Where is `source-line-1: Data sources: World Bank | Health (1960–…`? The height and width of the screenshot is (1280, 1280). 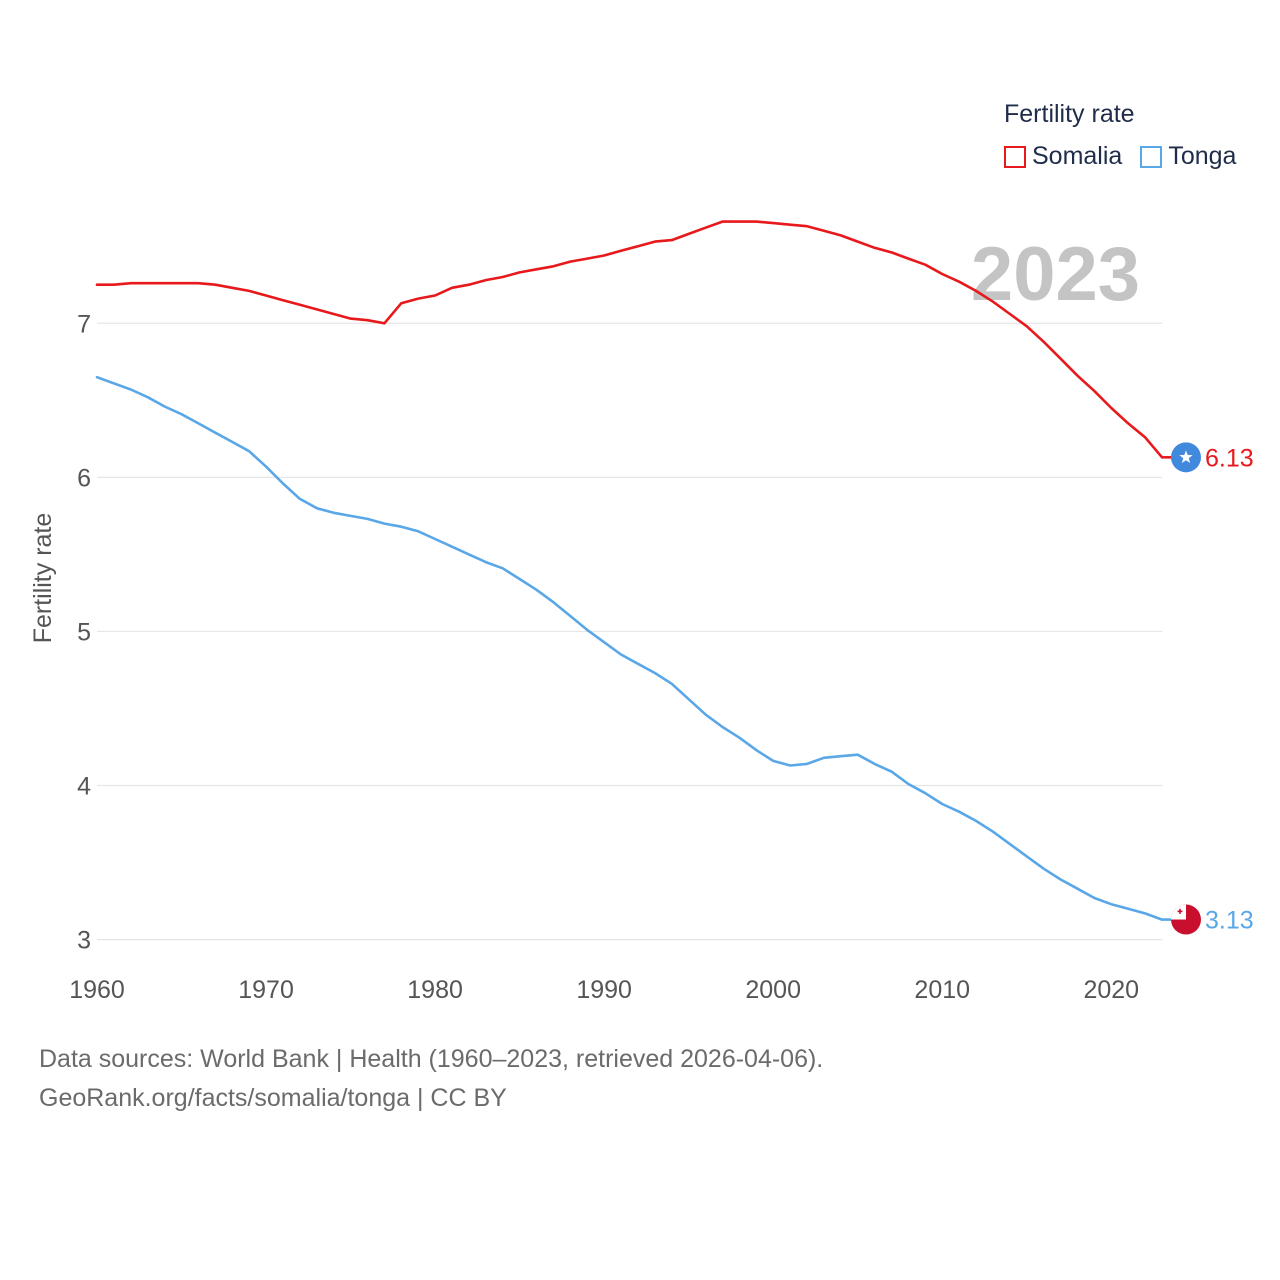
source-line-1: Data sources: World Bank | Health (1960–… is located at coordinates (431, 1059).